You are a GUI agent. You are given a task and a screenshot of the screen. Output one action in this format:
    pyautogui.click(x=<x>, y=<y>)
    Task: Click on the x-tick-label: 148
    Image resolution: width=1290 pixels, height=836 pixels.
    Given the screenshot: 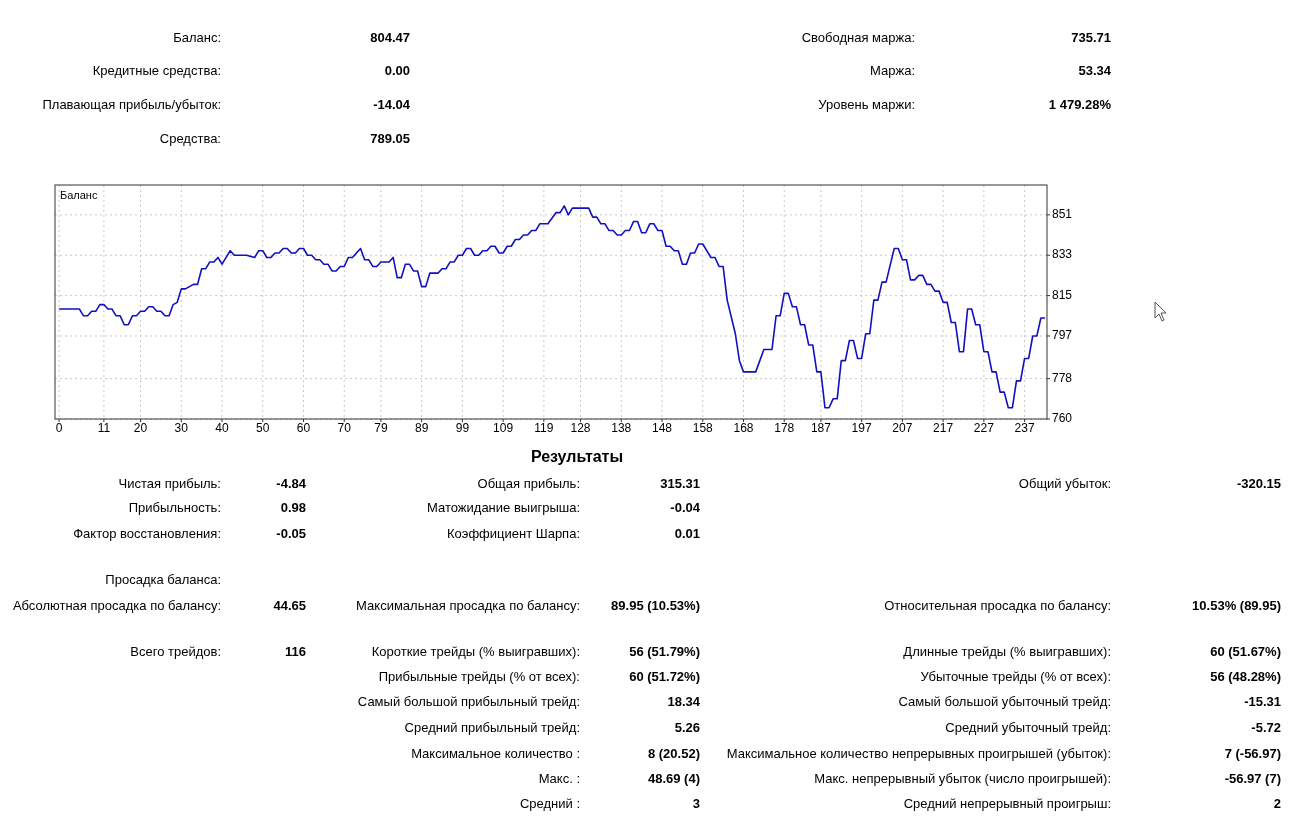 What is the action you would take?
    pyautogui.click(x=662, y=428)
    